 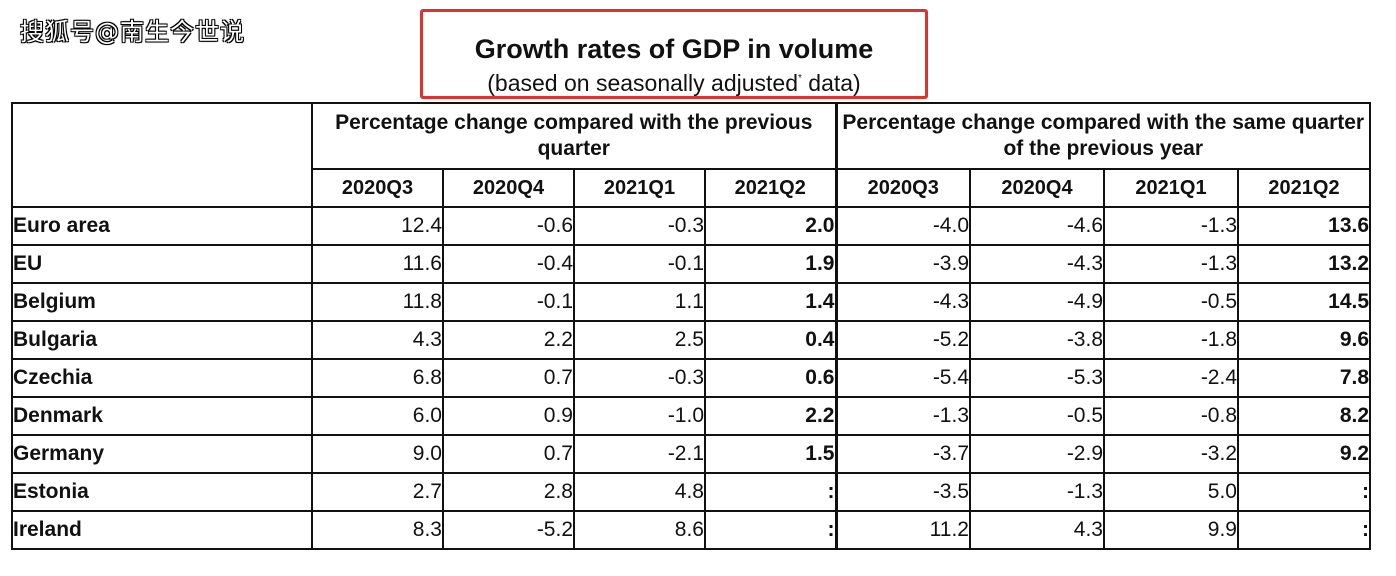 I want to click on country-cell: Estonia, so click(x=162, y=492).